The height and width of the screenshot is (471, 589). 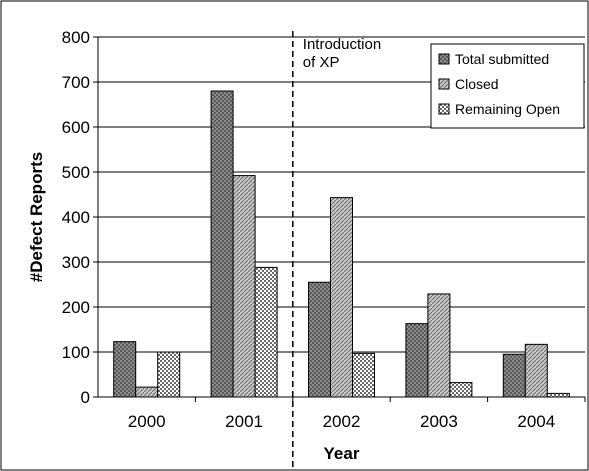 What do you see at coordinates (244, 286) in the screenshot?
I see `bar-closed-2001` at bounding box center [244, 286].